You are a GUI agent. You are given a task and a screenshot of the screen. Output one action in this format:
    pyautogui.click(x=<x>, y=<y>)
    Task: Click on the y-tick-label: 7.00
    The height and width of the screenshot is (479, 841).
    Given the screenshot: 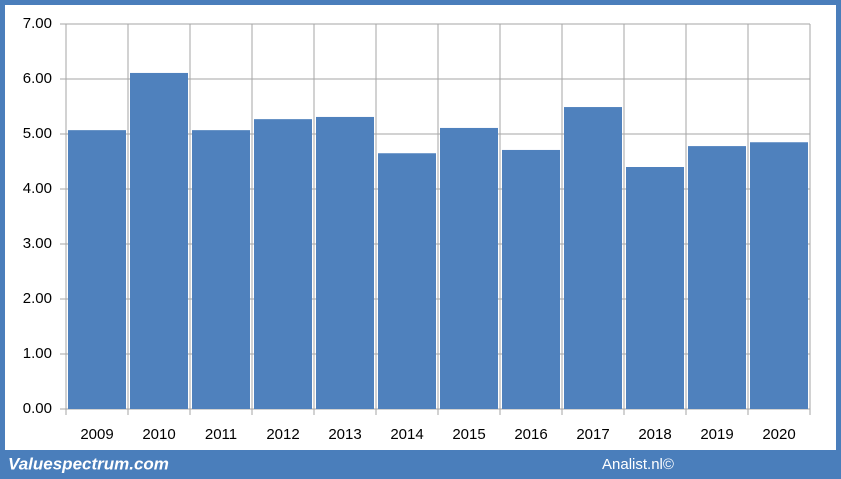 What is the action you would take?
    pyautogui.click(x=37, y=23)
    